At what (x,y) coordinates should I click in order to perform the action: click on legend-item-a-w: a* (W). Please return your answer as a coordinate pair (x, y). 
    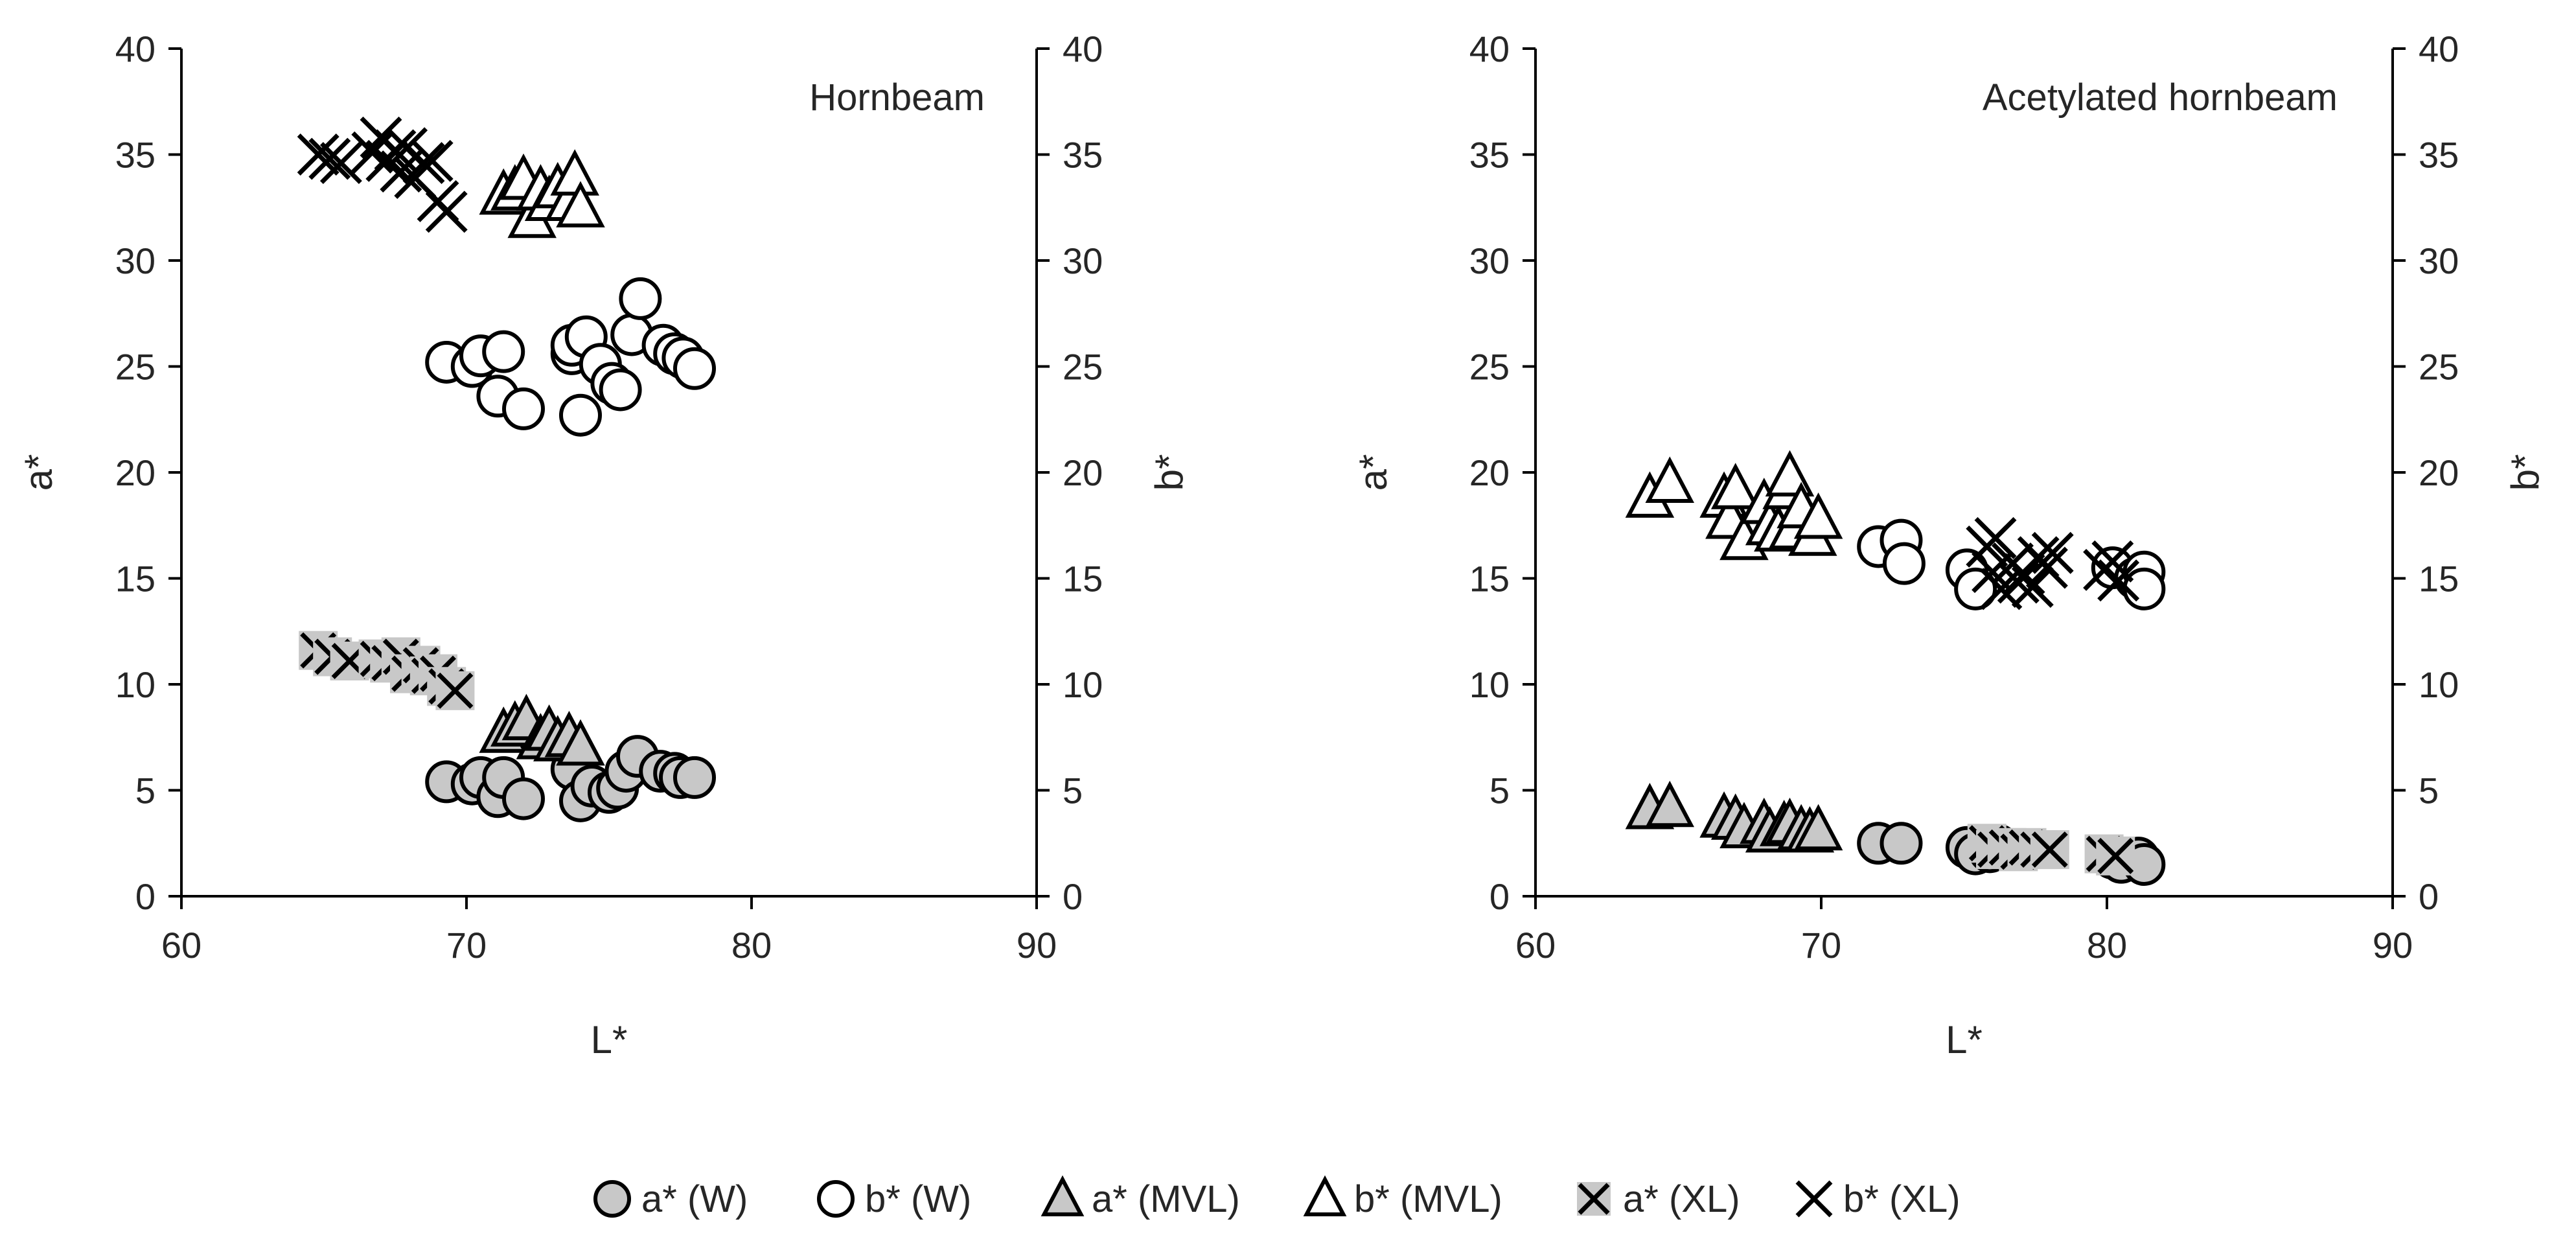
    Looking at the image, I should click on (670, 1199).